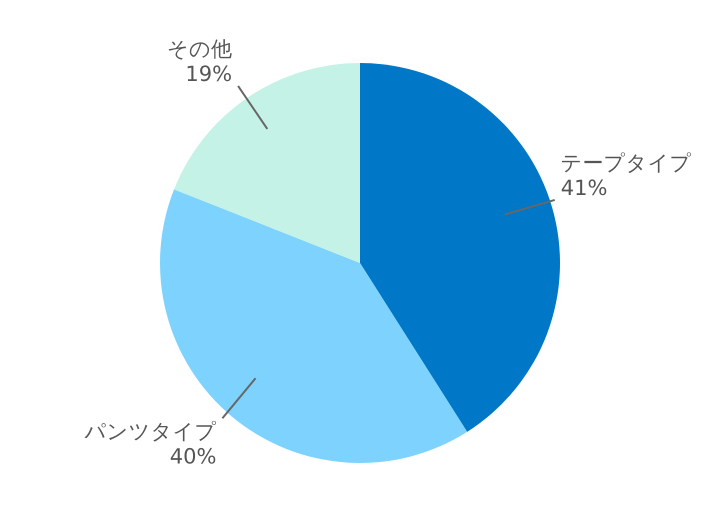 The image size is (710, 520). Describe the element at coordinates (199, 48) in the screenshot. I see `slice-label: その他` at that location.